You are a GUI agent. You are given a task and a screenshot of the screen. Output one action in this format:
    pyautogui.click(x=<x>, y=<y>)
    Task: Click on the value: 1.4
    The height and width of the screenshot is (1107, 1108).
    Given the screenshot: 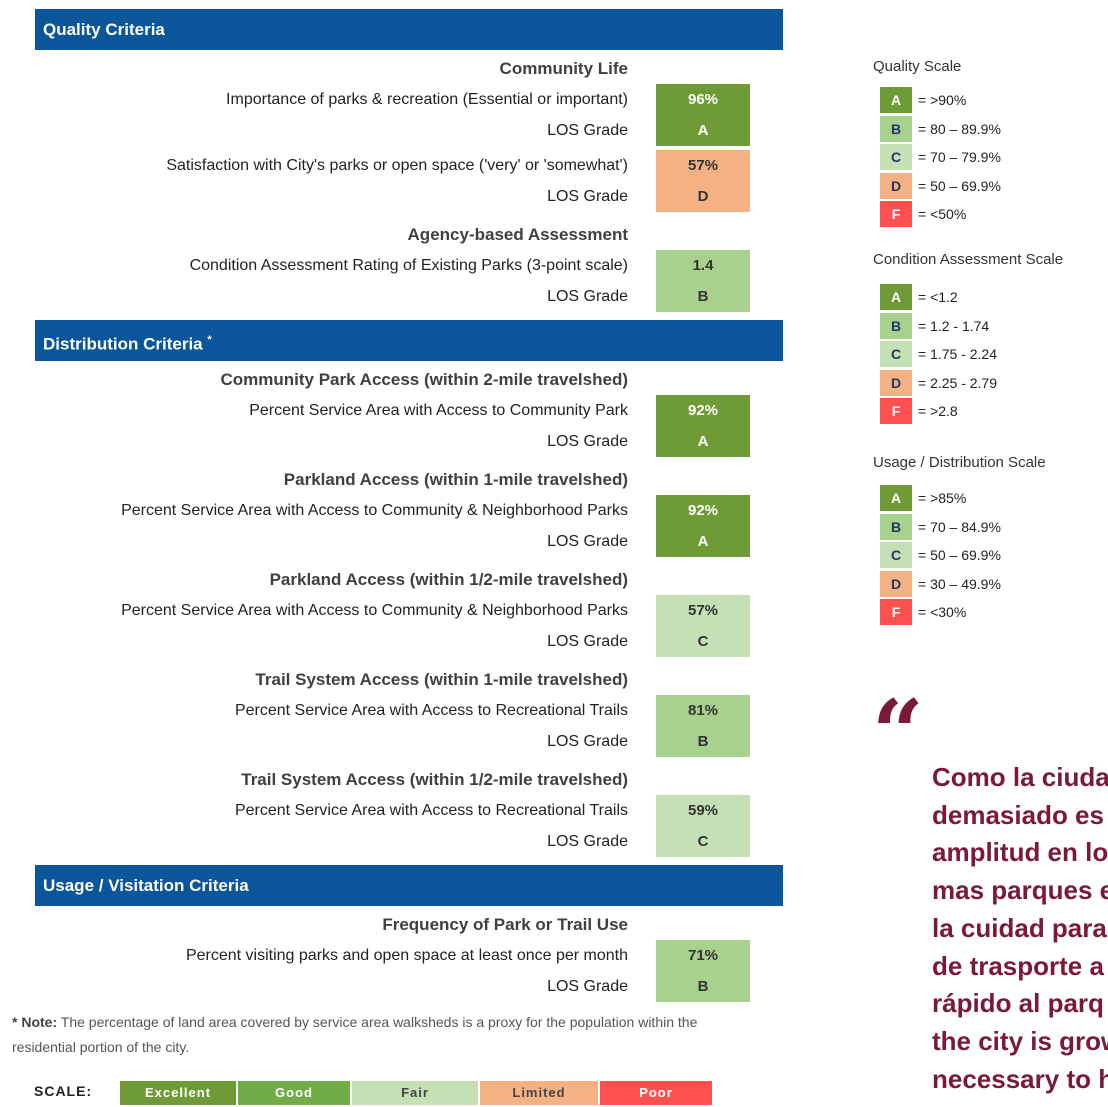 What is the action you would take?
    pyautogui.click(x=703, y=265)
    